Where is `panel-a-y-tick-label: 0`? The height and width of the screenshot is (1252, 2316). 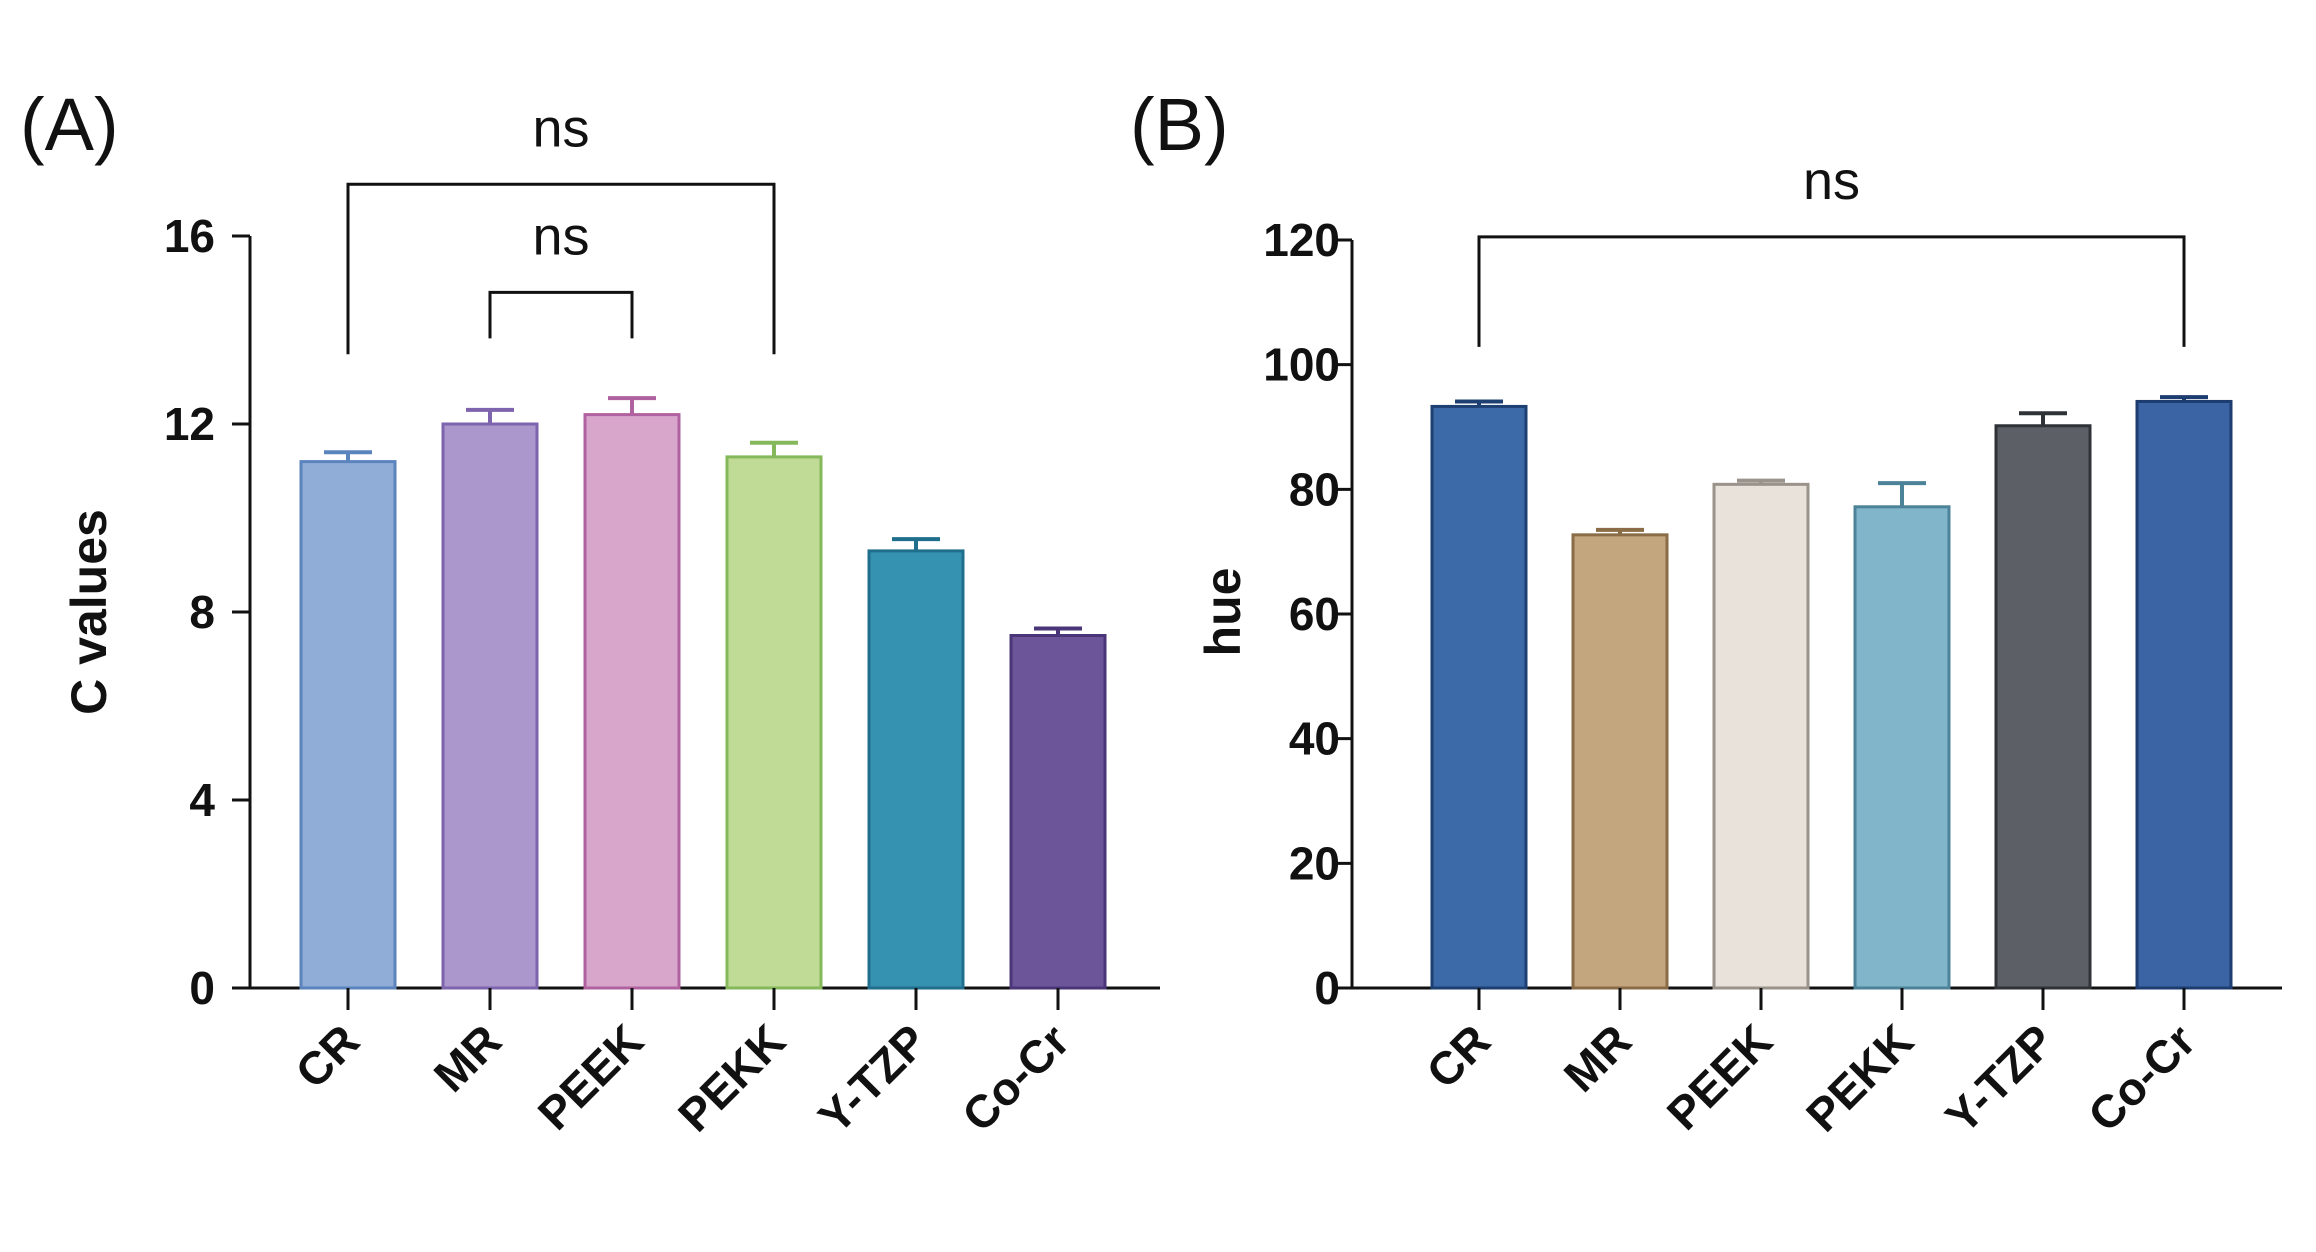 panel-a-y-tick-label: 0 is located at coordinates (202, 988).